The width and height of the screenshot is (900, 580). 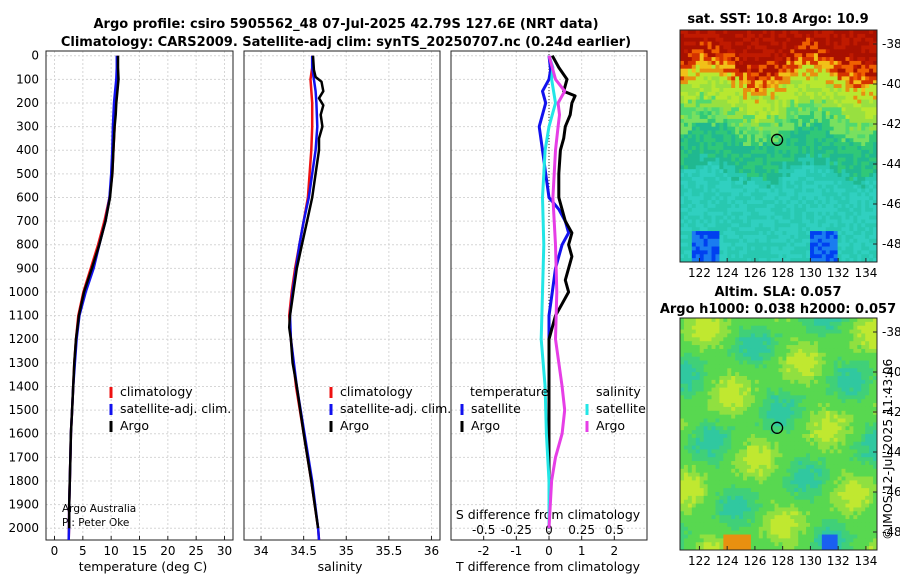 What do you see at coordinates (509, 391) in the screenshot?
I see `legend-header-temperature: temperature` at bounding box center [509, 391].